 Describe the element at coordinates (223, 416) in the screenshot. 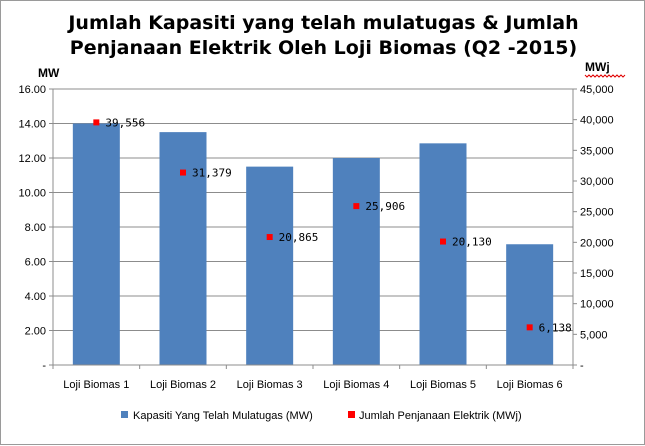

I see `legend-label-bar: Kapasiti Yang Telah Mulatugas (MW)` at that location.